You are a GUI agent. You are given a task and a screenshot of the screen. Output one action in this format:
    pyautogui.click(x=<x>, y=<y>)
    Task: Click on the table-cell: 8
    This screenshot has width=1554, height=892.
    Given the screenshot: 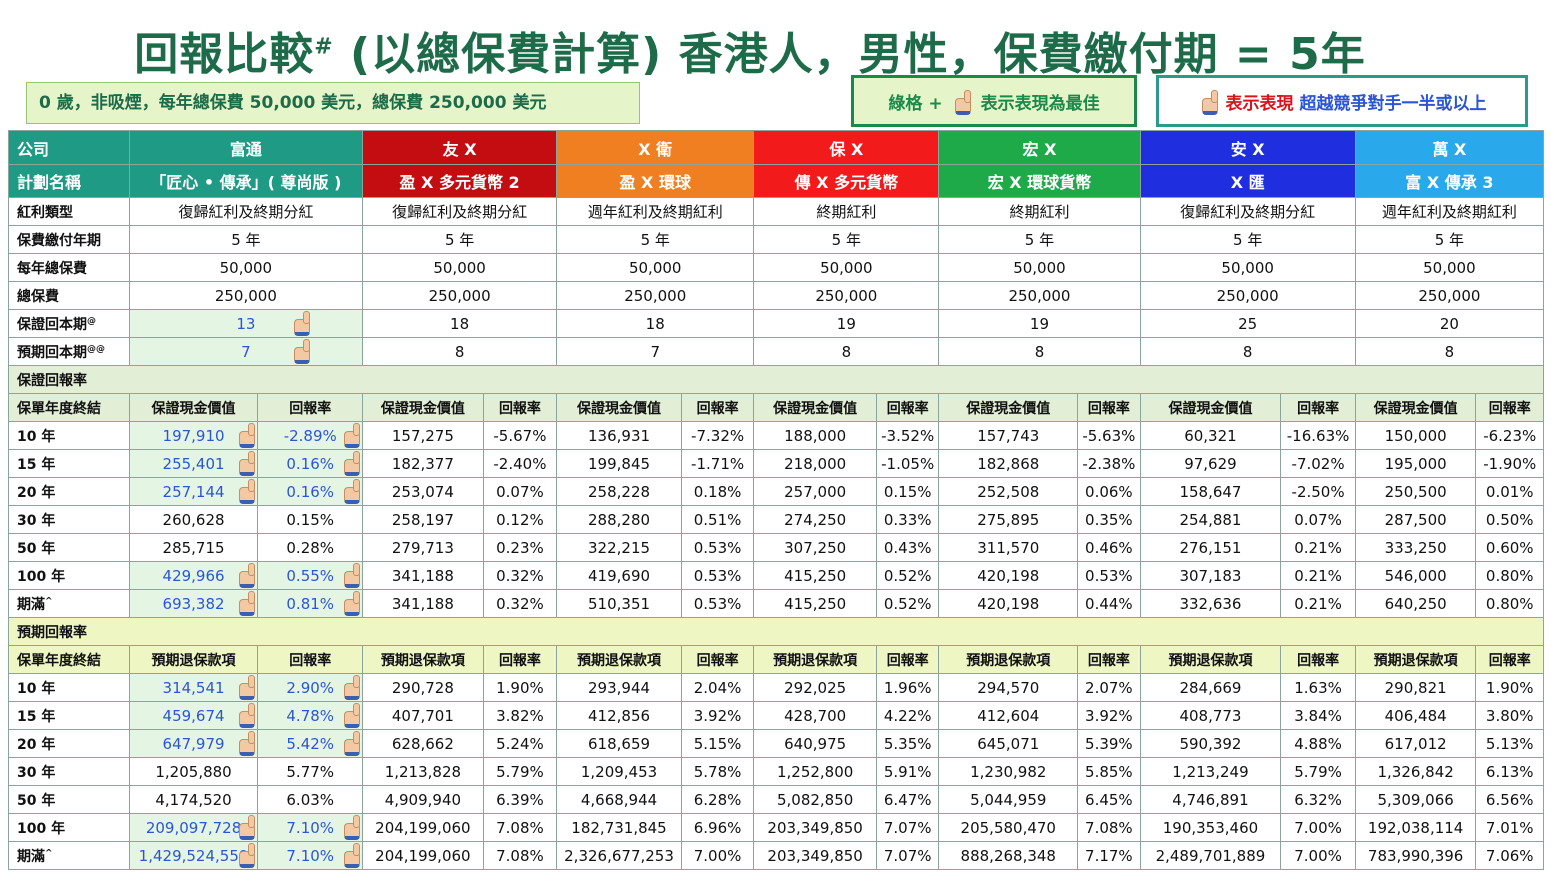 What is the action you would take?
    pyautogui.click(x=1449, y=351)
    